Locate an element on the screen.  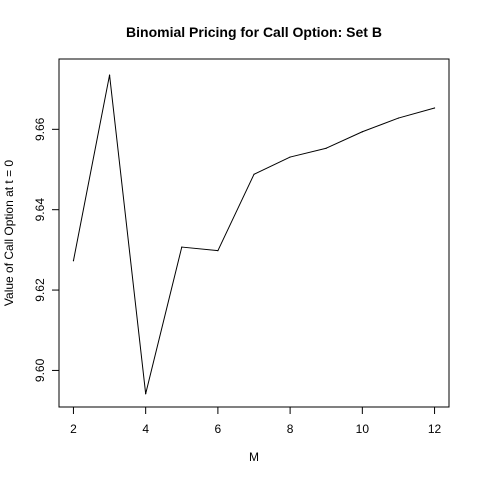
y-tick-label: 9.66 is located at coordinates (40, 129).